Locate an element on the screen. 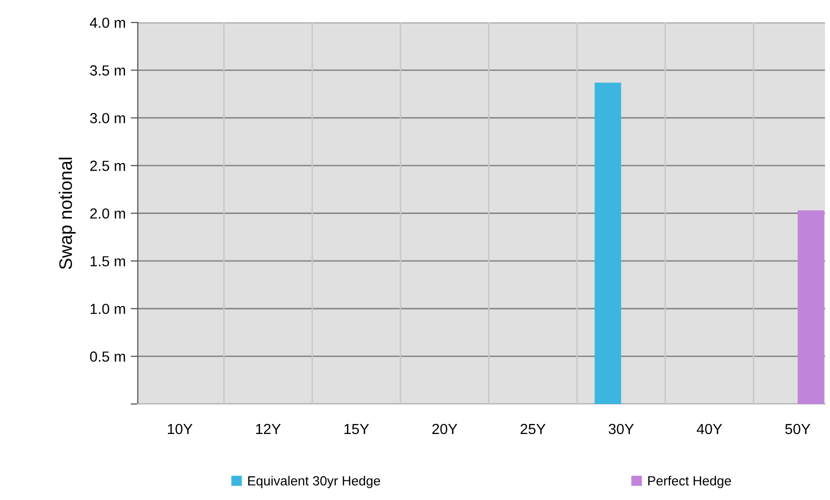 Image resolution: width=830 pixels, height=500 pixels. x-tick-label: 40Y is located at coordinates (709, 429).